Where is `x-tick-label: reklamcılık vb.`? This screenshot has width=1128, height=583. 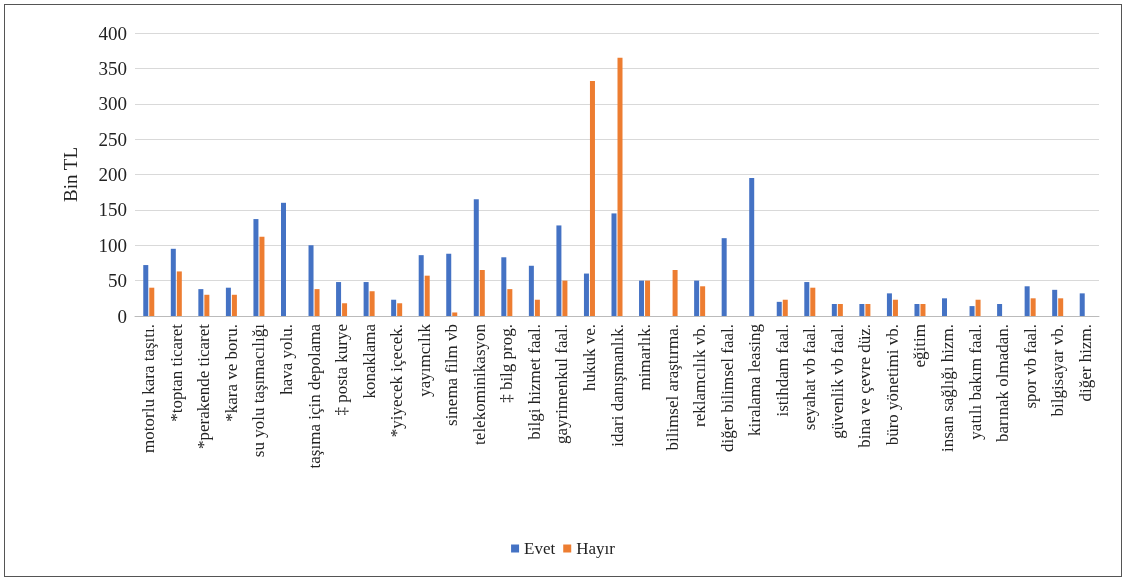
x-tick-label: reklamcılık vb. is located at coordinates (700, 375).